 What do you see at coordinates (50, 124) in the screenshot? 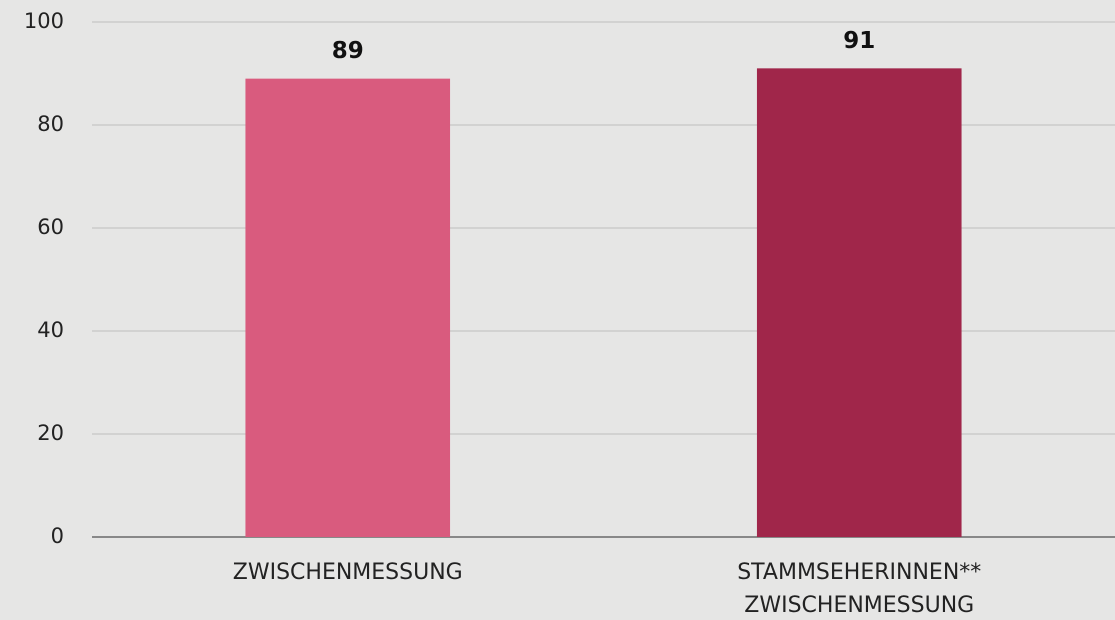
I see `y-tick-label: 80` at bounding box center [50, 124].